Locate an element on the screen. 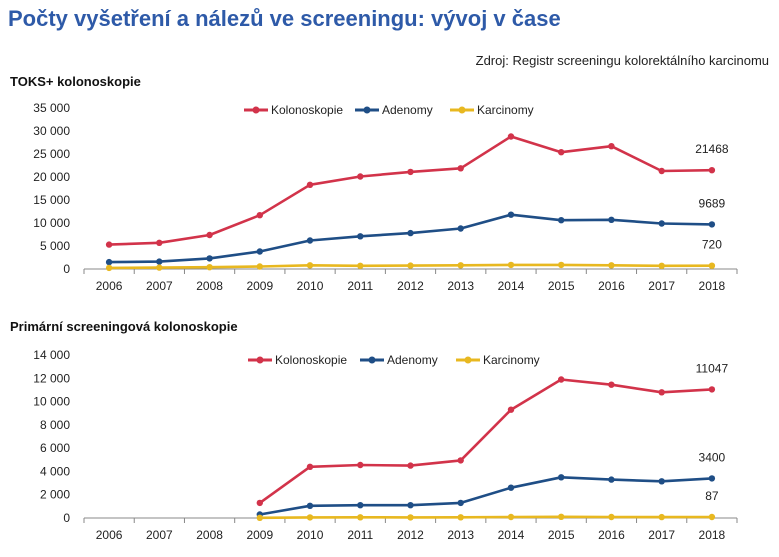  legend-item: Karcinomy is located at coordinates (492, 110).